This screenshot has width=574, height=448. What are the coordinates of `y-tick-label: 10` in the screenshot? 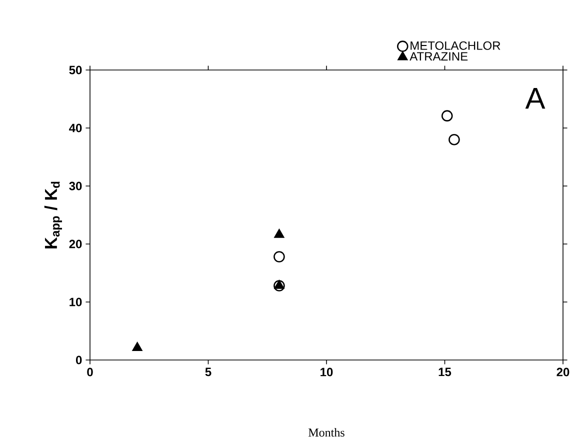 It's located at (76, 302).